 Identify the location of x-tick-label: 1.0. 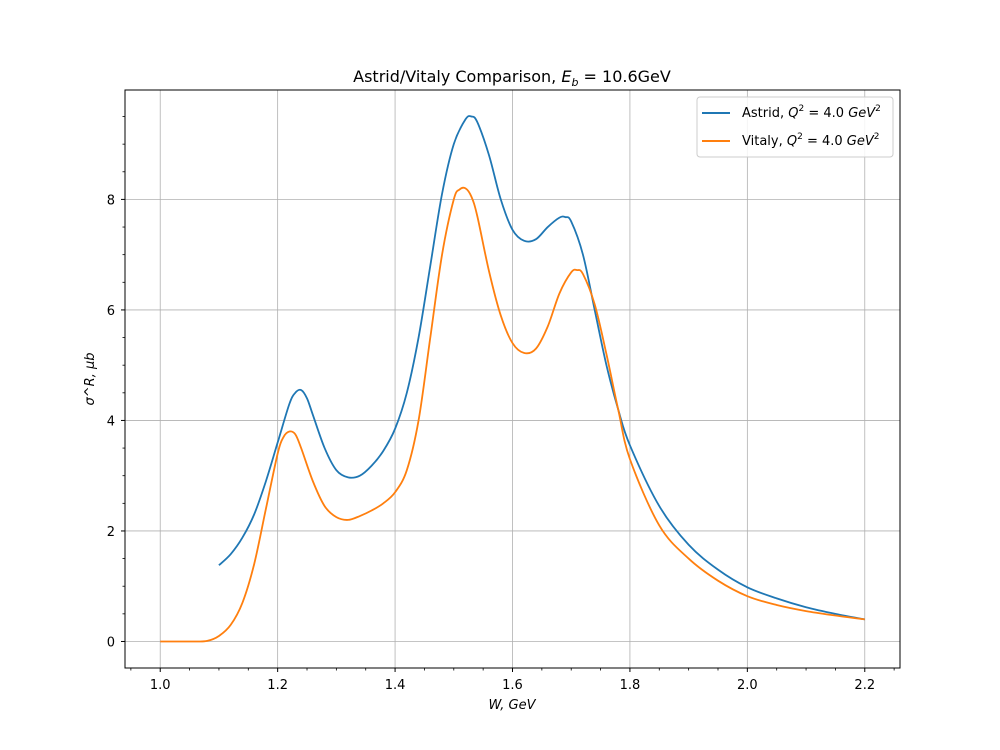
(160, 685).